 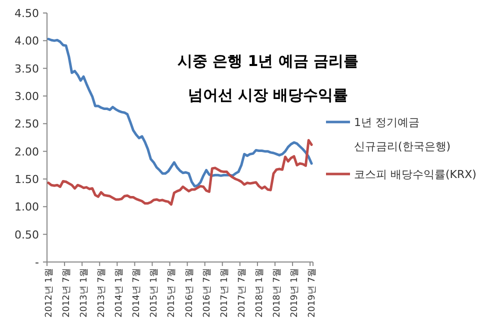 I want to click on y-tick-label: 2.00, so click(x=26, y=151).